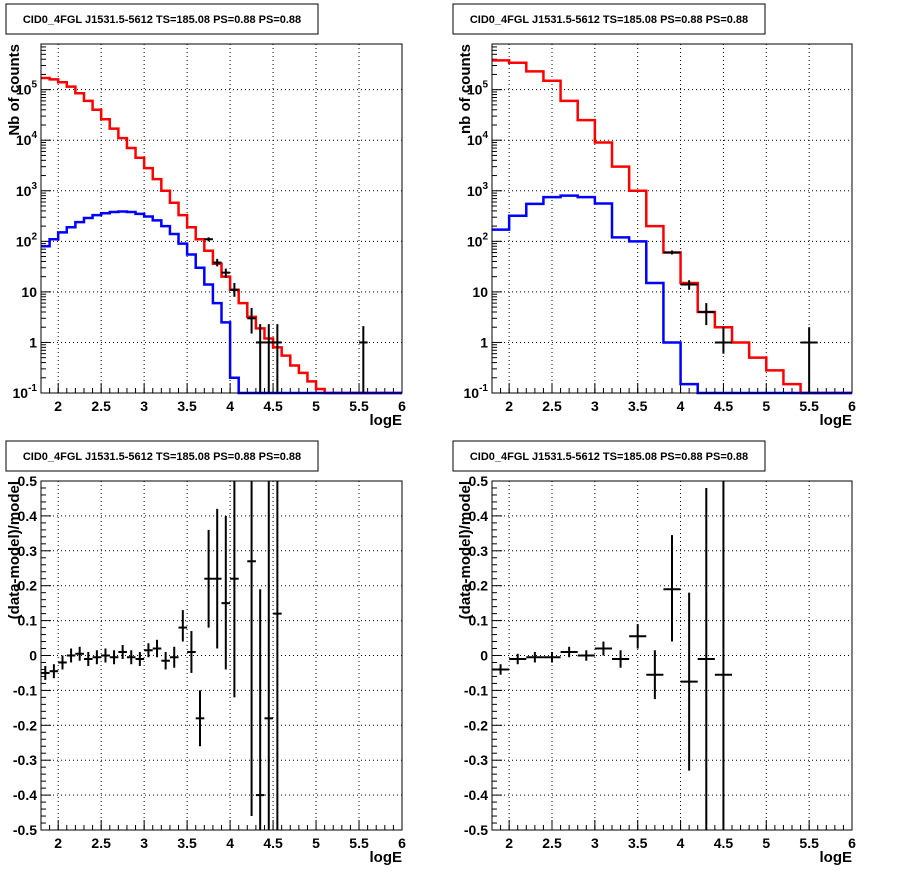 The width and height of the screenshot is (898, 875). I want to click on y-tick-label: 10³, so click(27, 190).